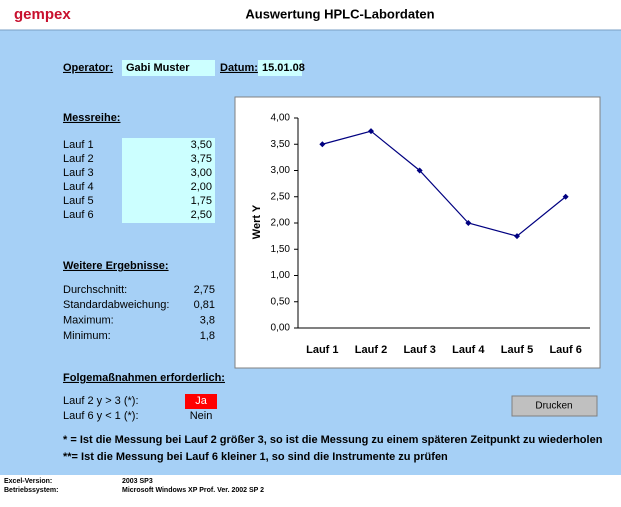 The height and width of the screenshot is (507, 621). I want to click on result-value: 3,8, so click(207, 321).